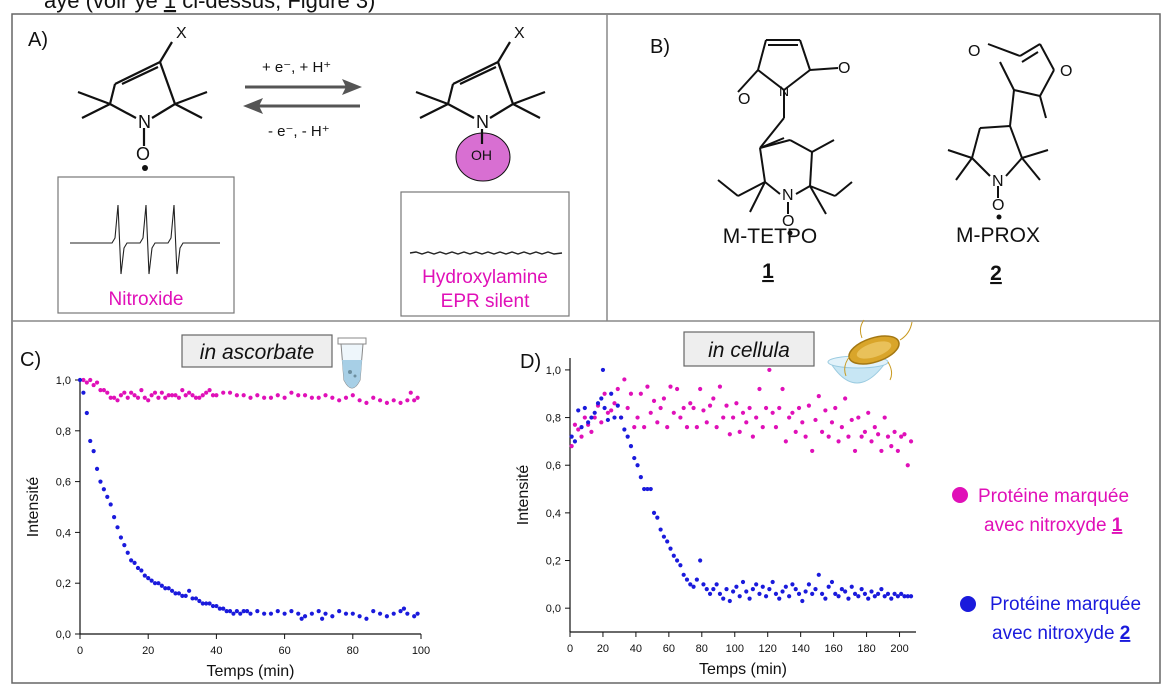 The width and height of the screenshot is (1162, 684). What do you see at coordinates (63, 432) in the screenshot?
I see `chart-c-y-tick-label: 0,8` at bounding box center [63, 432].